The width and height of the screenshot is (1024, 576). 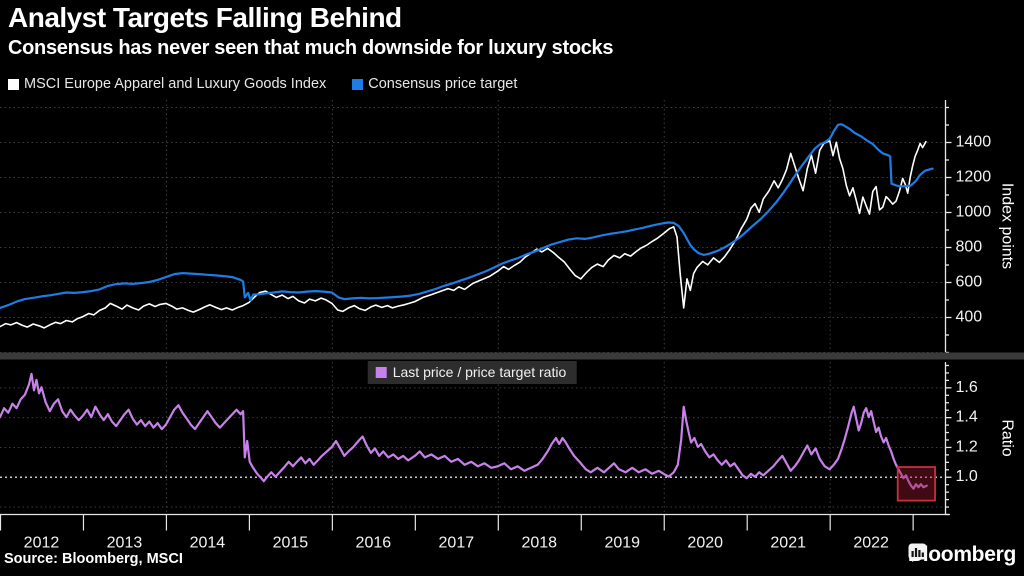 I want to click on y-tick-label: 1400, so click(x=974, y=142).